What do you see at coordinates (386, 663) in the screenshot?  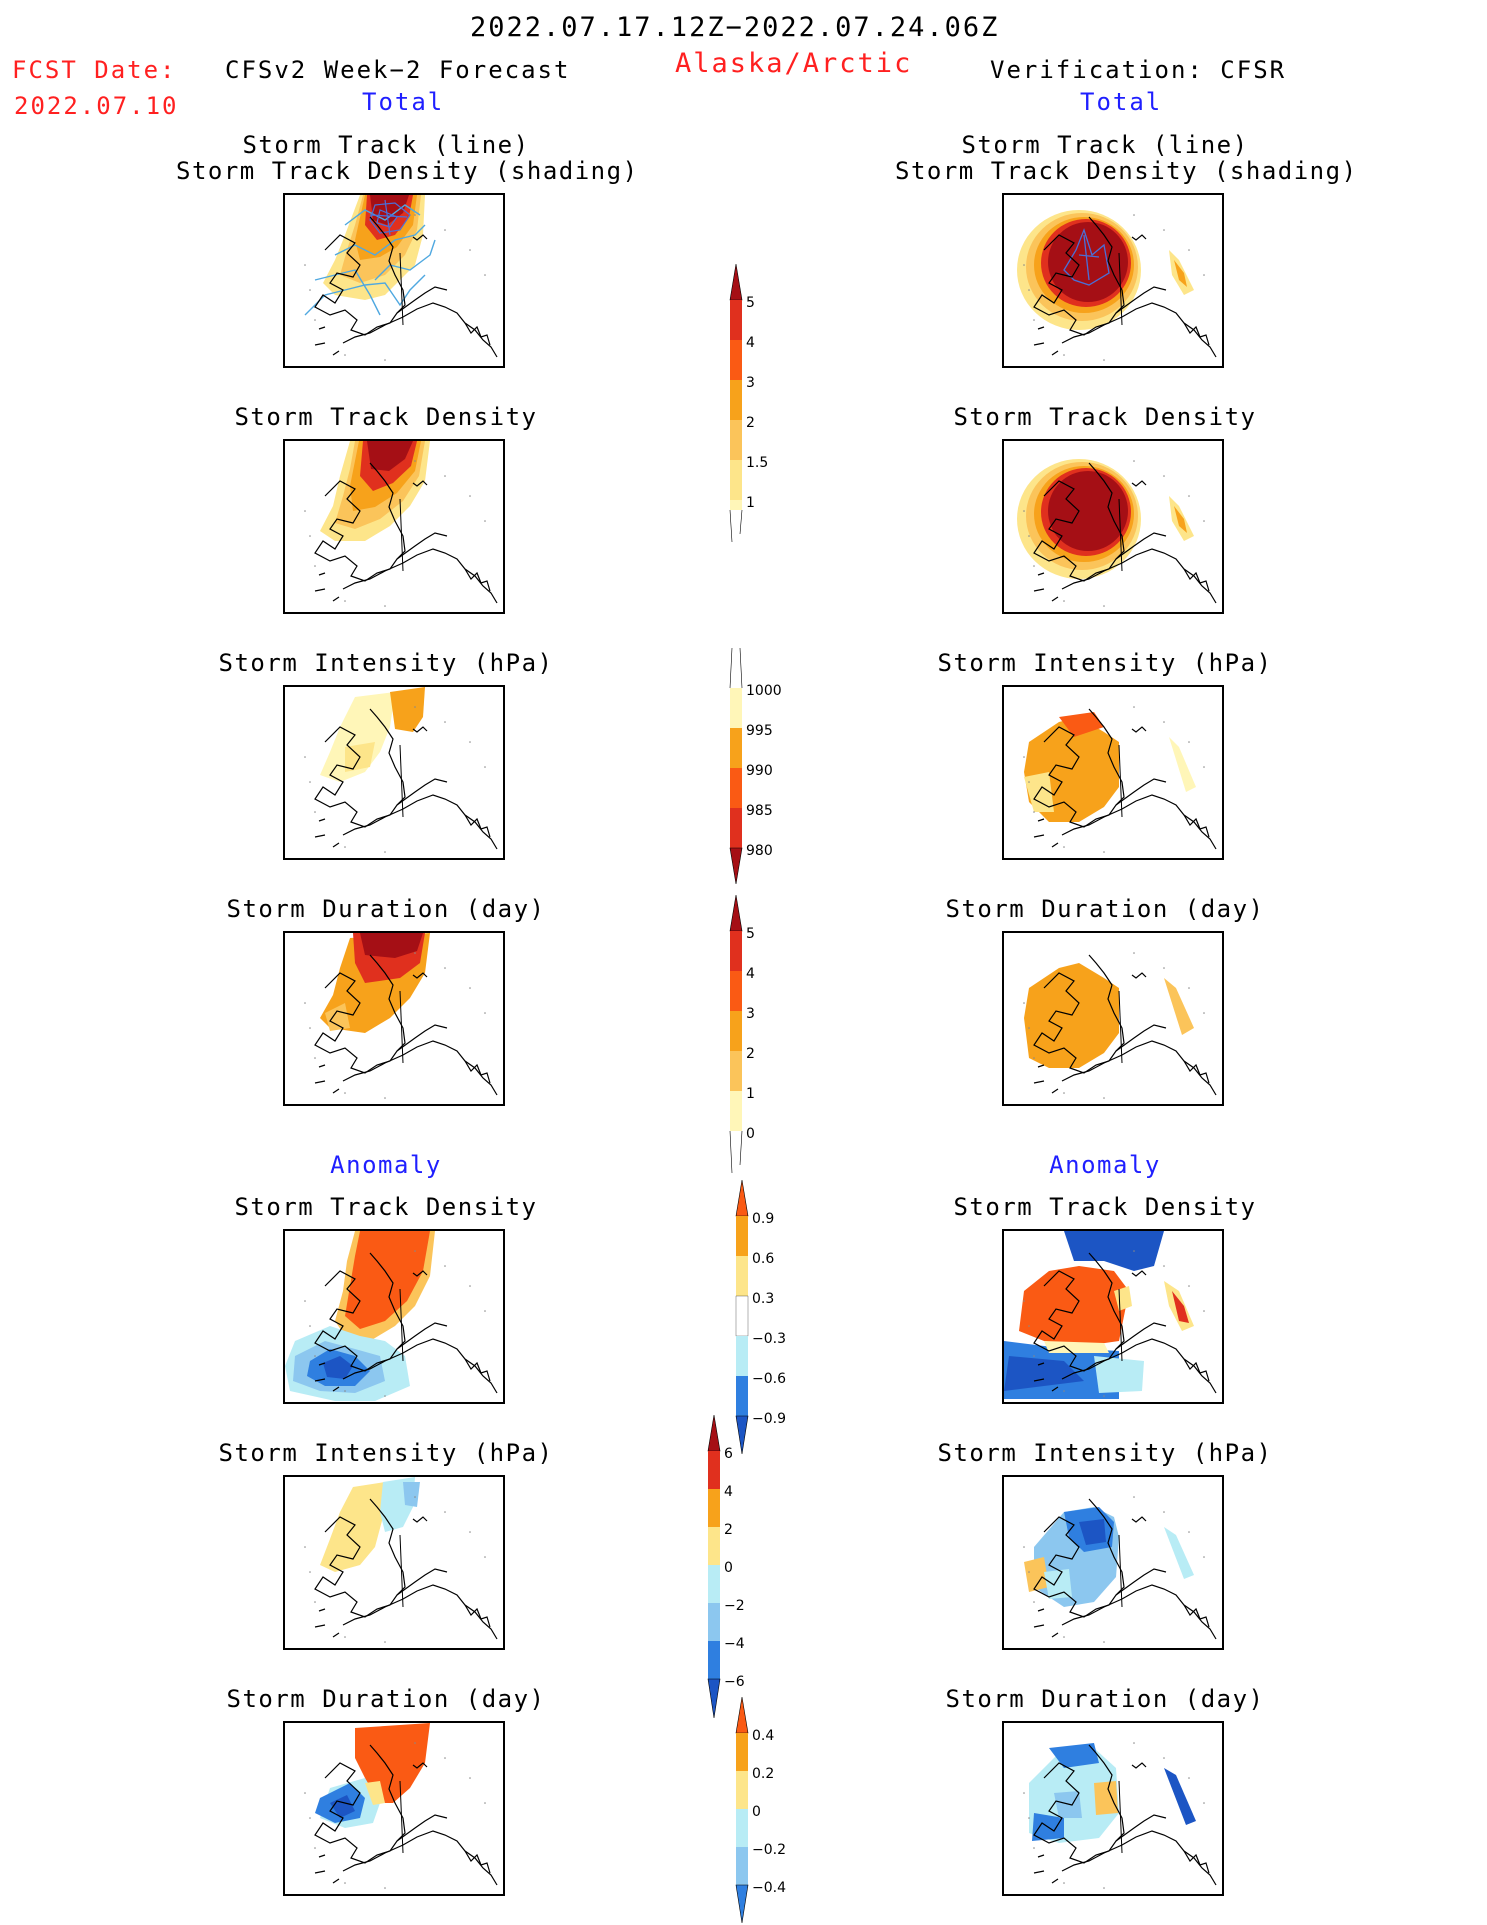 I see `left-intensity-title: Storm Intensity (hPa)` at bounding box center [386, 663].